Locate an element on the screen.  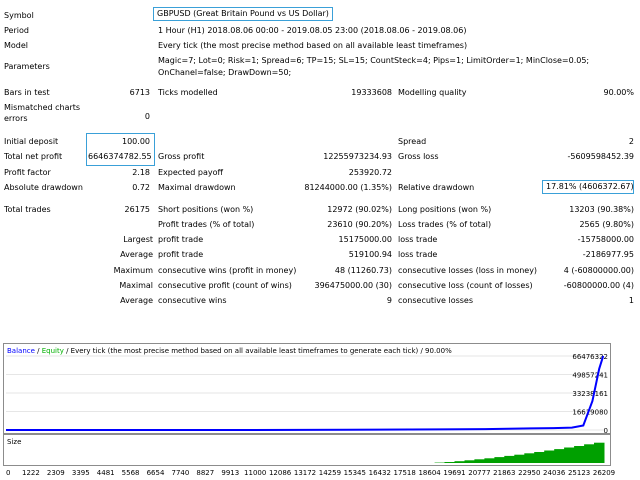
period-label: Period is located at coordinates (16, 30).